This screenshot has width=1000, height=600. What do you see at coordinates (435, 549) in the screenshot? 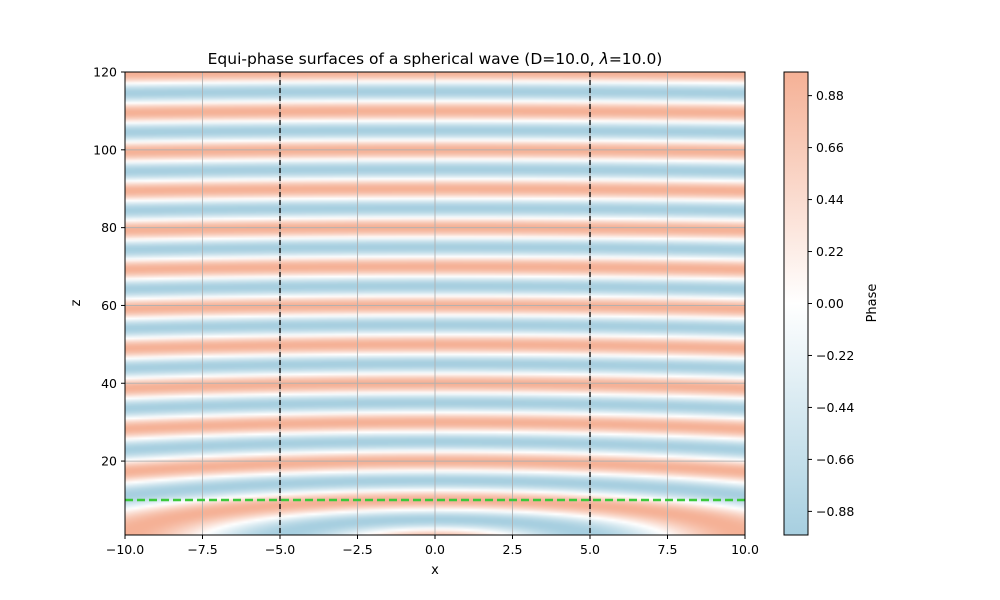
I see `x-tick-label: 0.0` at bounding box center [435, 549].